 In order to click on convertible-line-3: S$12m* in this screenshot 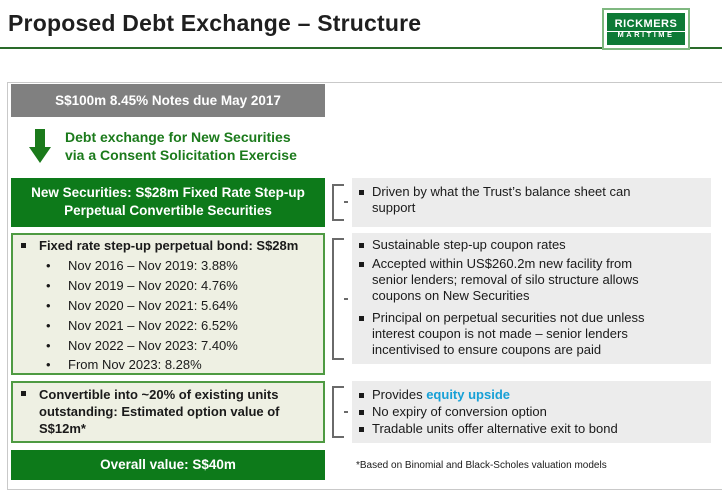, I will do `click(62, 428)`.